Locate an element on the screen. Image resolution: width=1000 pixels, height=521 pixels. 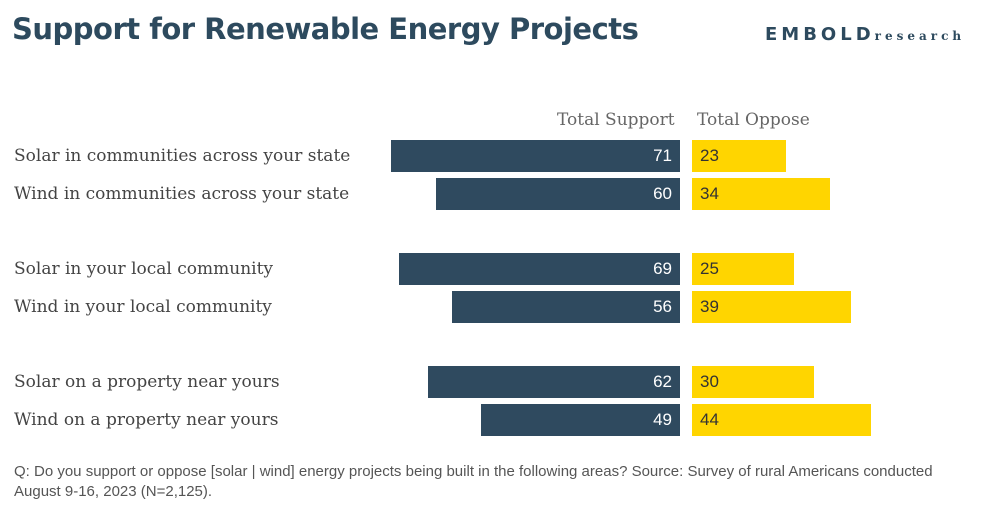
category-label: Wind on a property near yours is located at coordinates (146, 420).